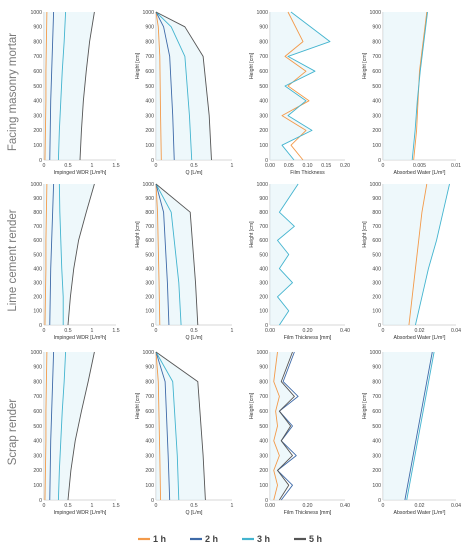 This screenshot has height=550, width=463. Describe the element at coordinates (456, 166) in the screenshot. I see `x-tick-label: 0.01` at that location.